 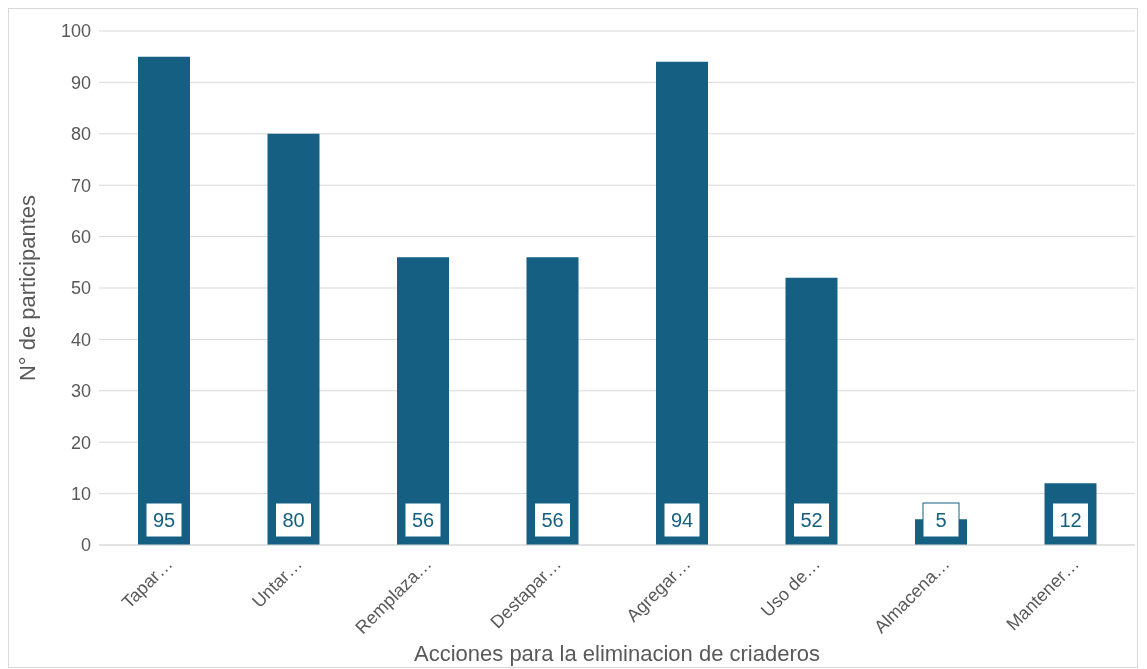 I want to click on y-tick-label: 90, so click(x=80, y=82).